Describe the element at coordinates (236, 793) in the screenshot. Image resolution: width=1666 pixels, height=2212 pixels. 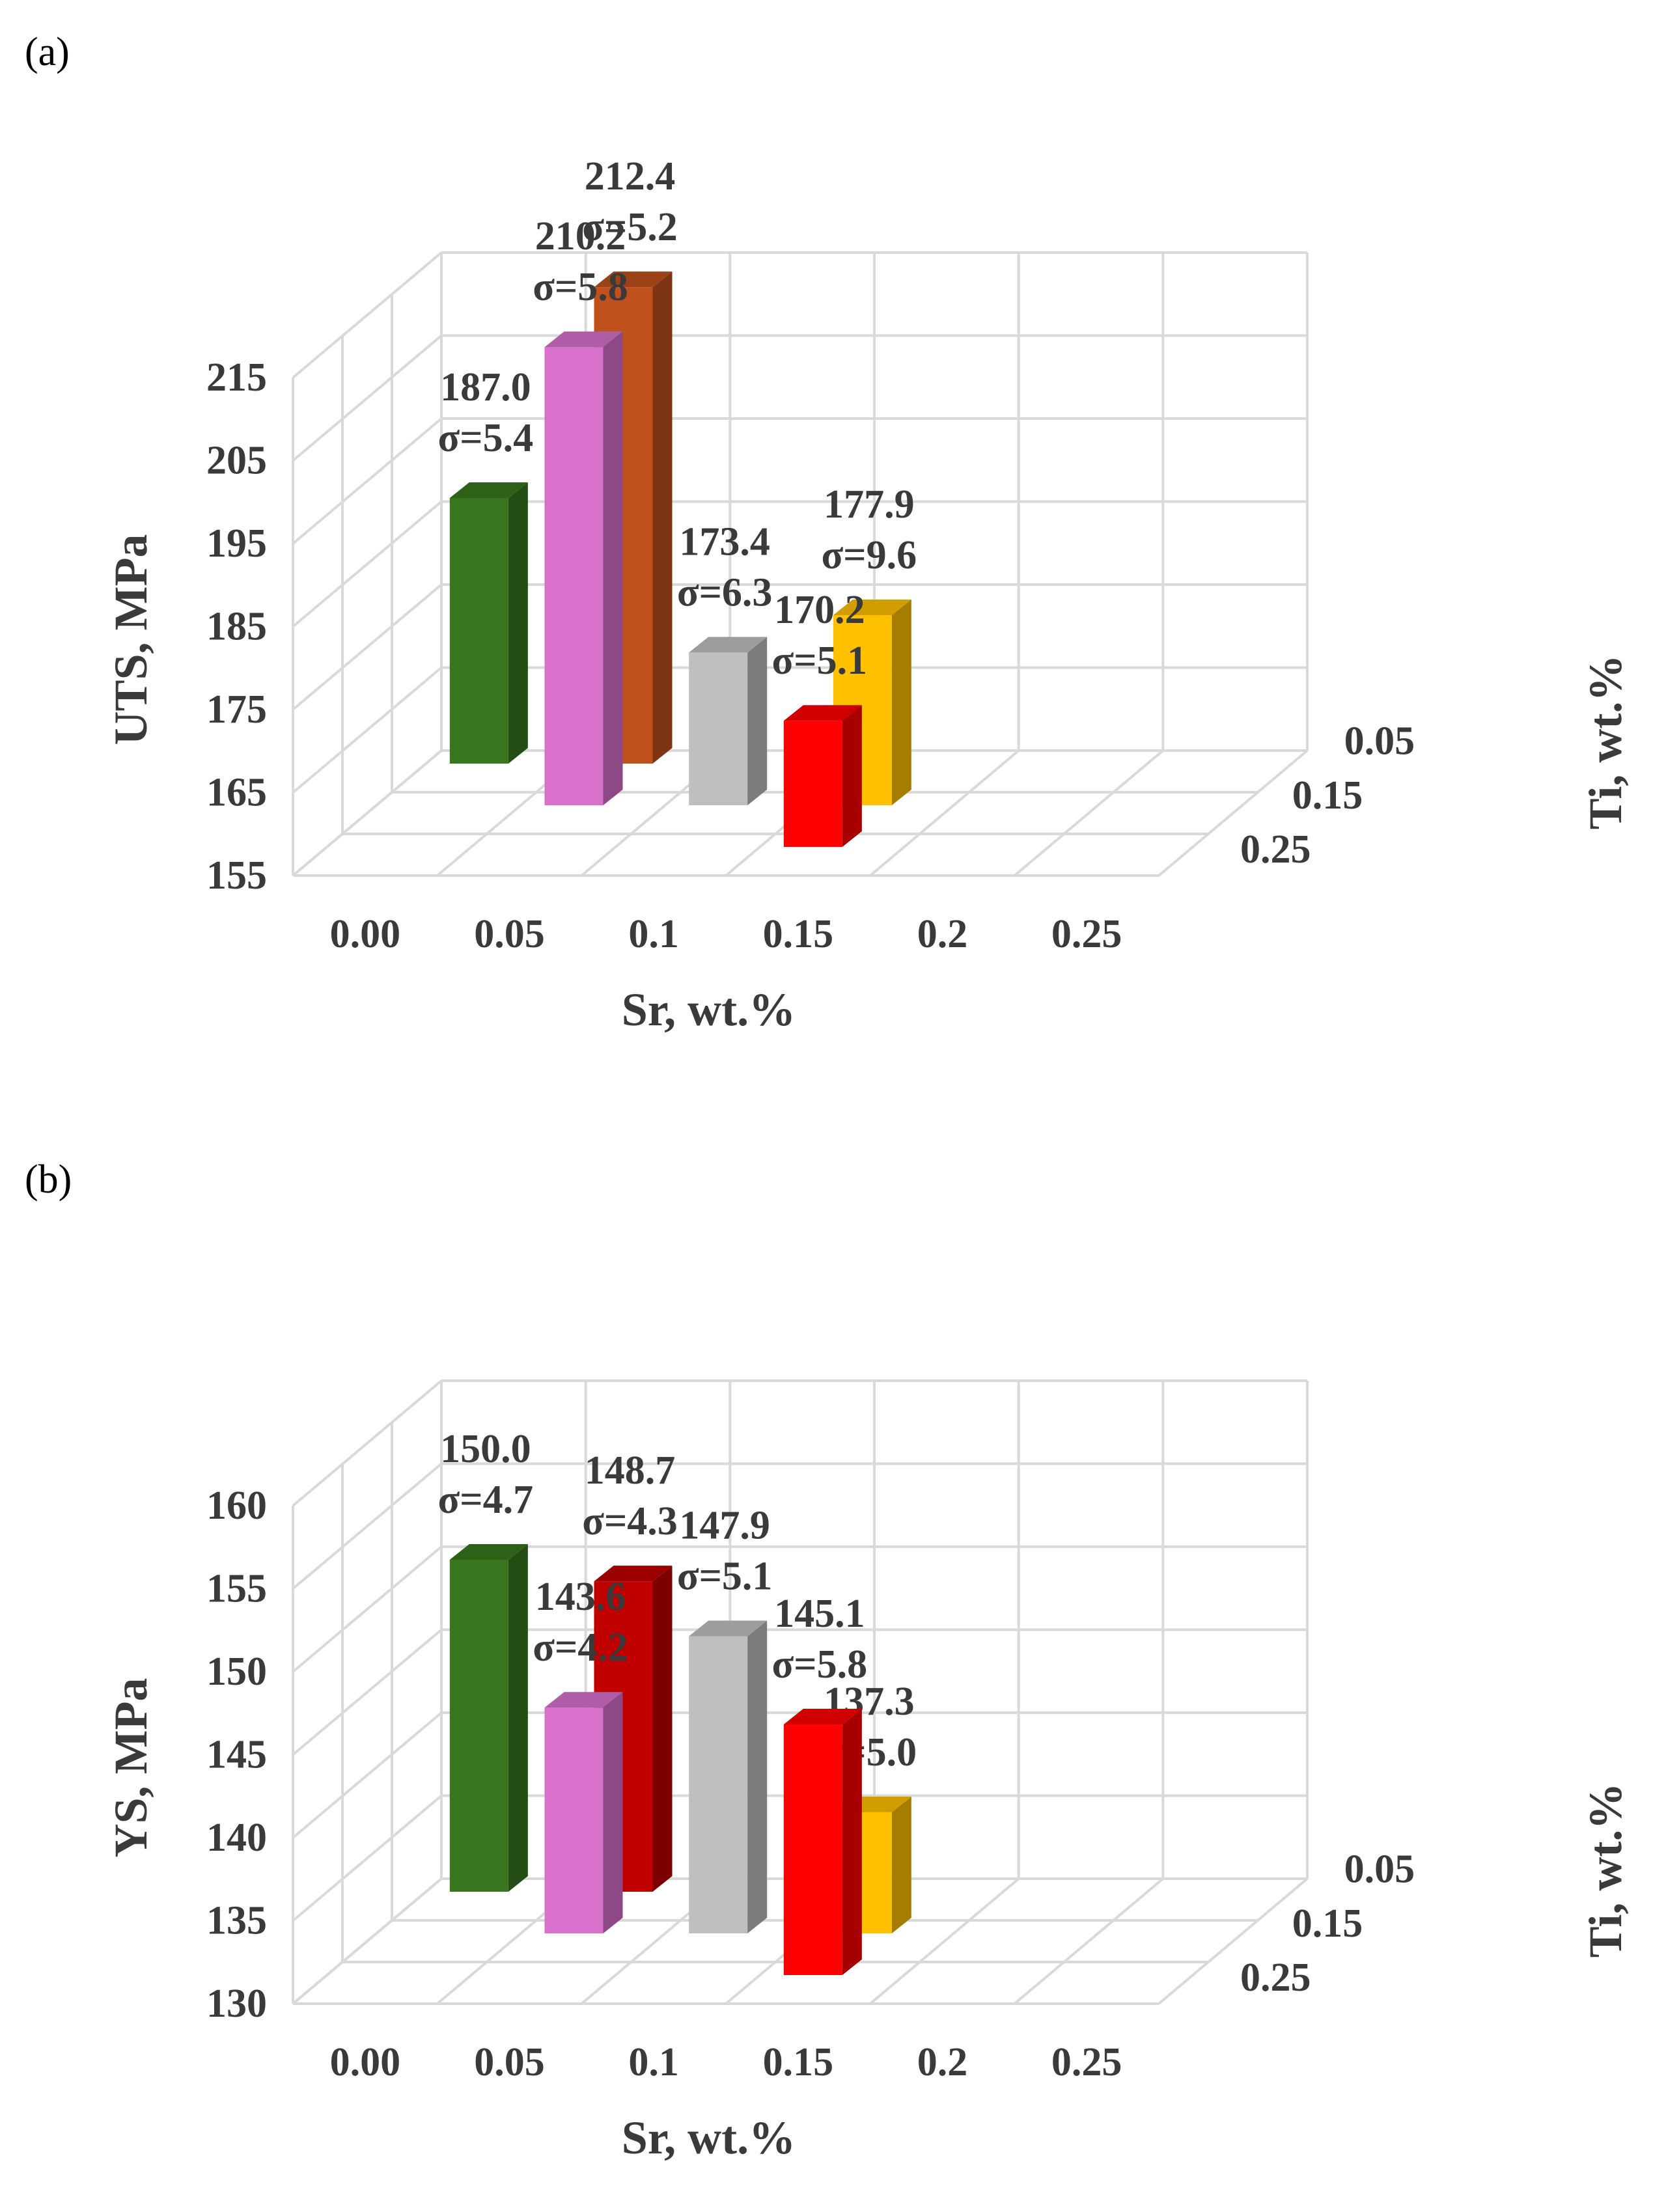
I see `y-tick-label: 165` at that location.